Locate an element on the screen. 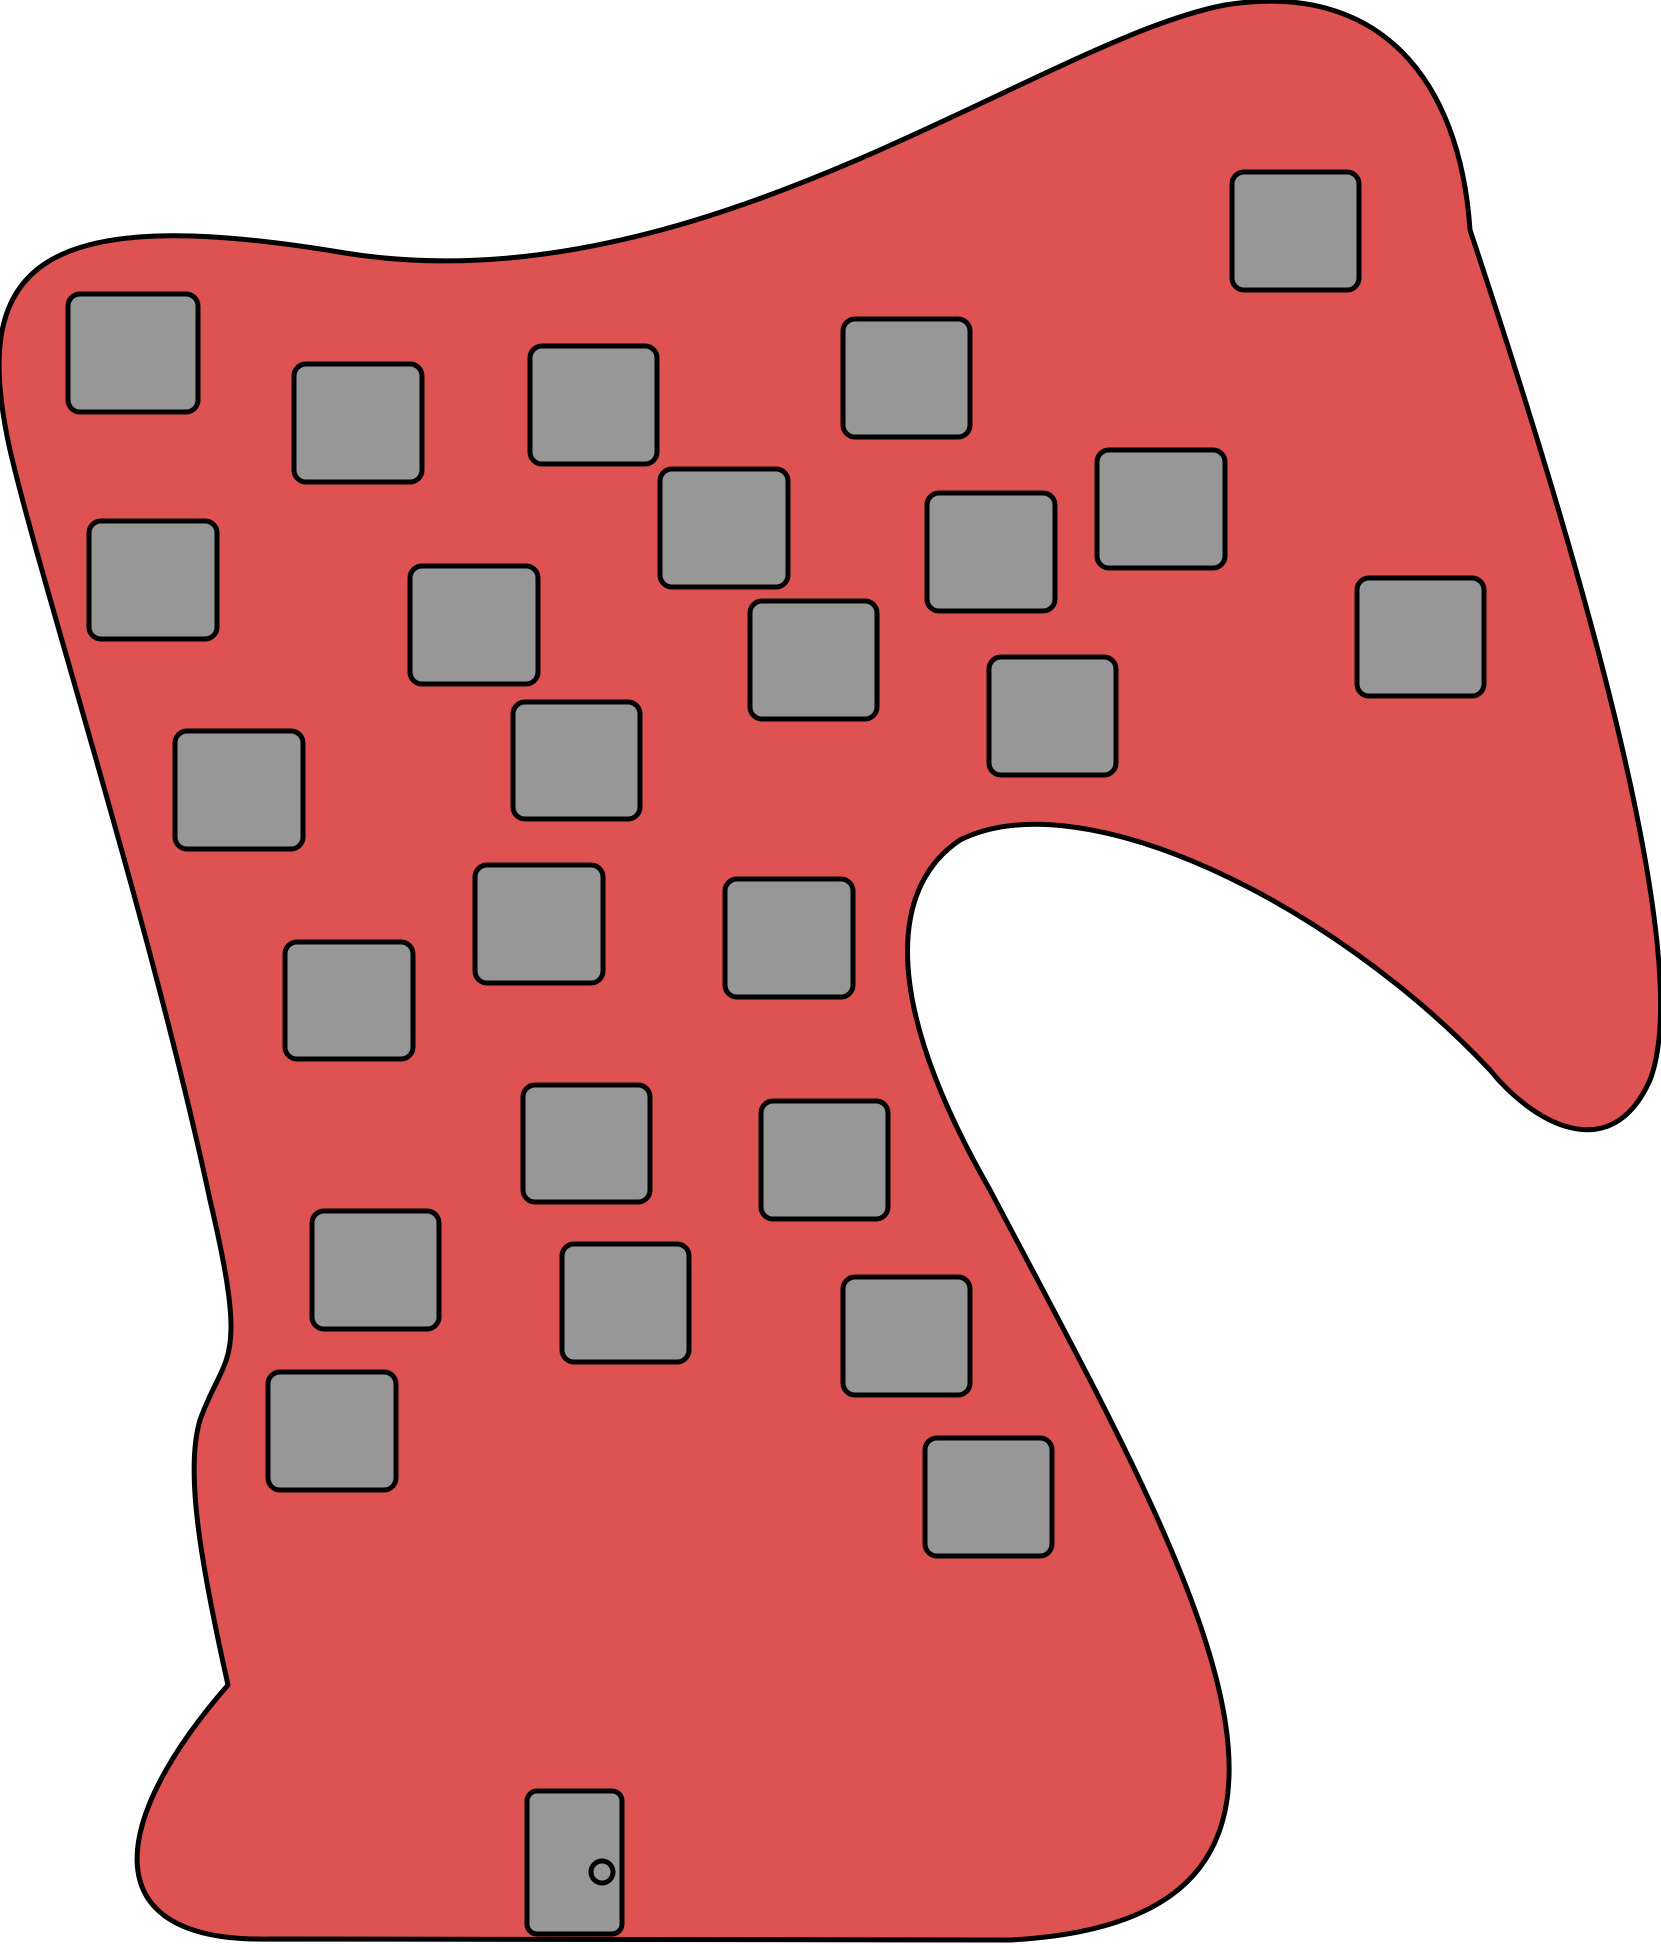  door-knob is located at coordinates (602, 1872).